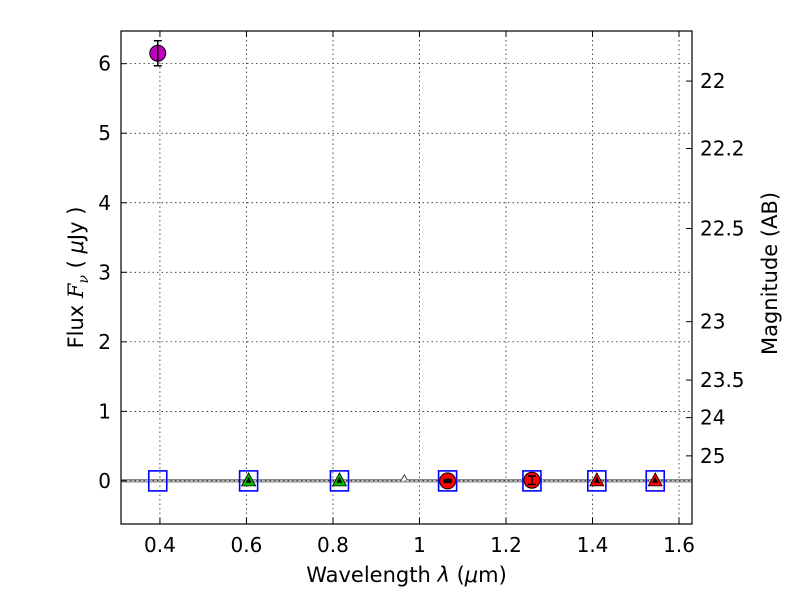 This screenshot has width=800, height=600. I want to click on y-tick-label: 0, so click(104, 481).